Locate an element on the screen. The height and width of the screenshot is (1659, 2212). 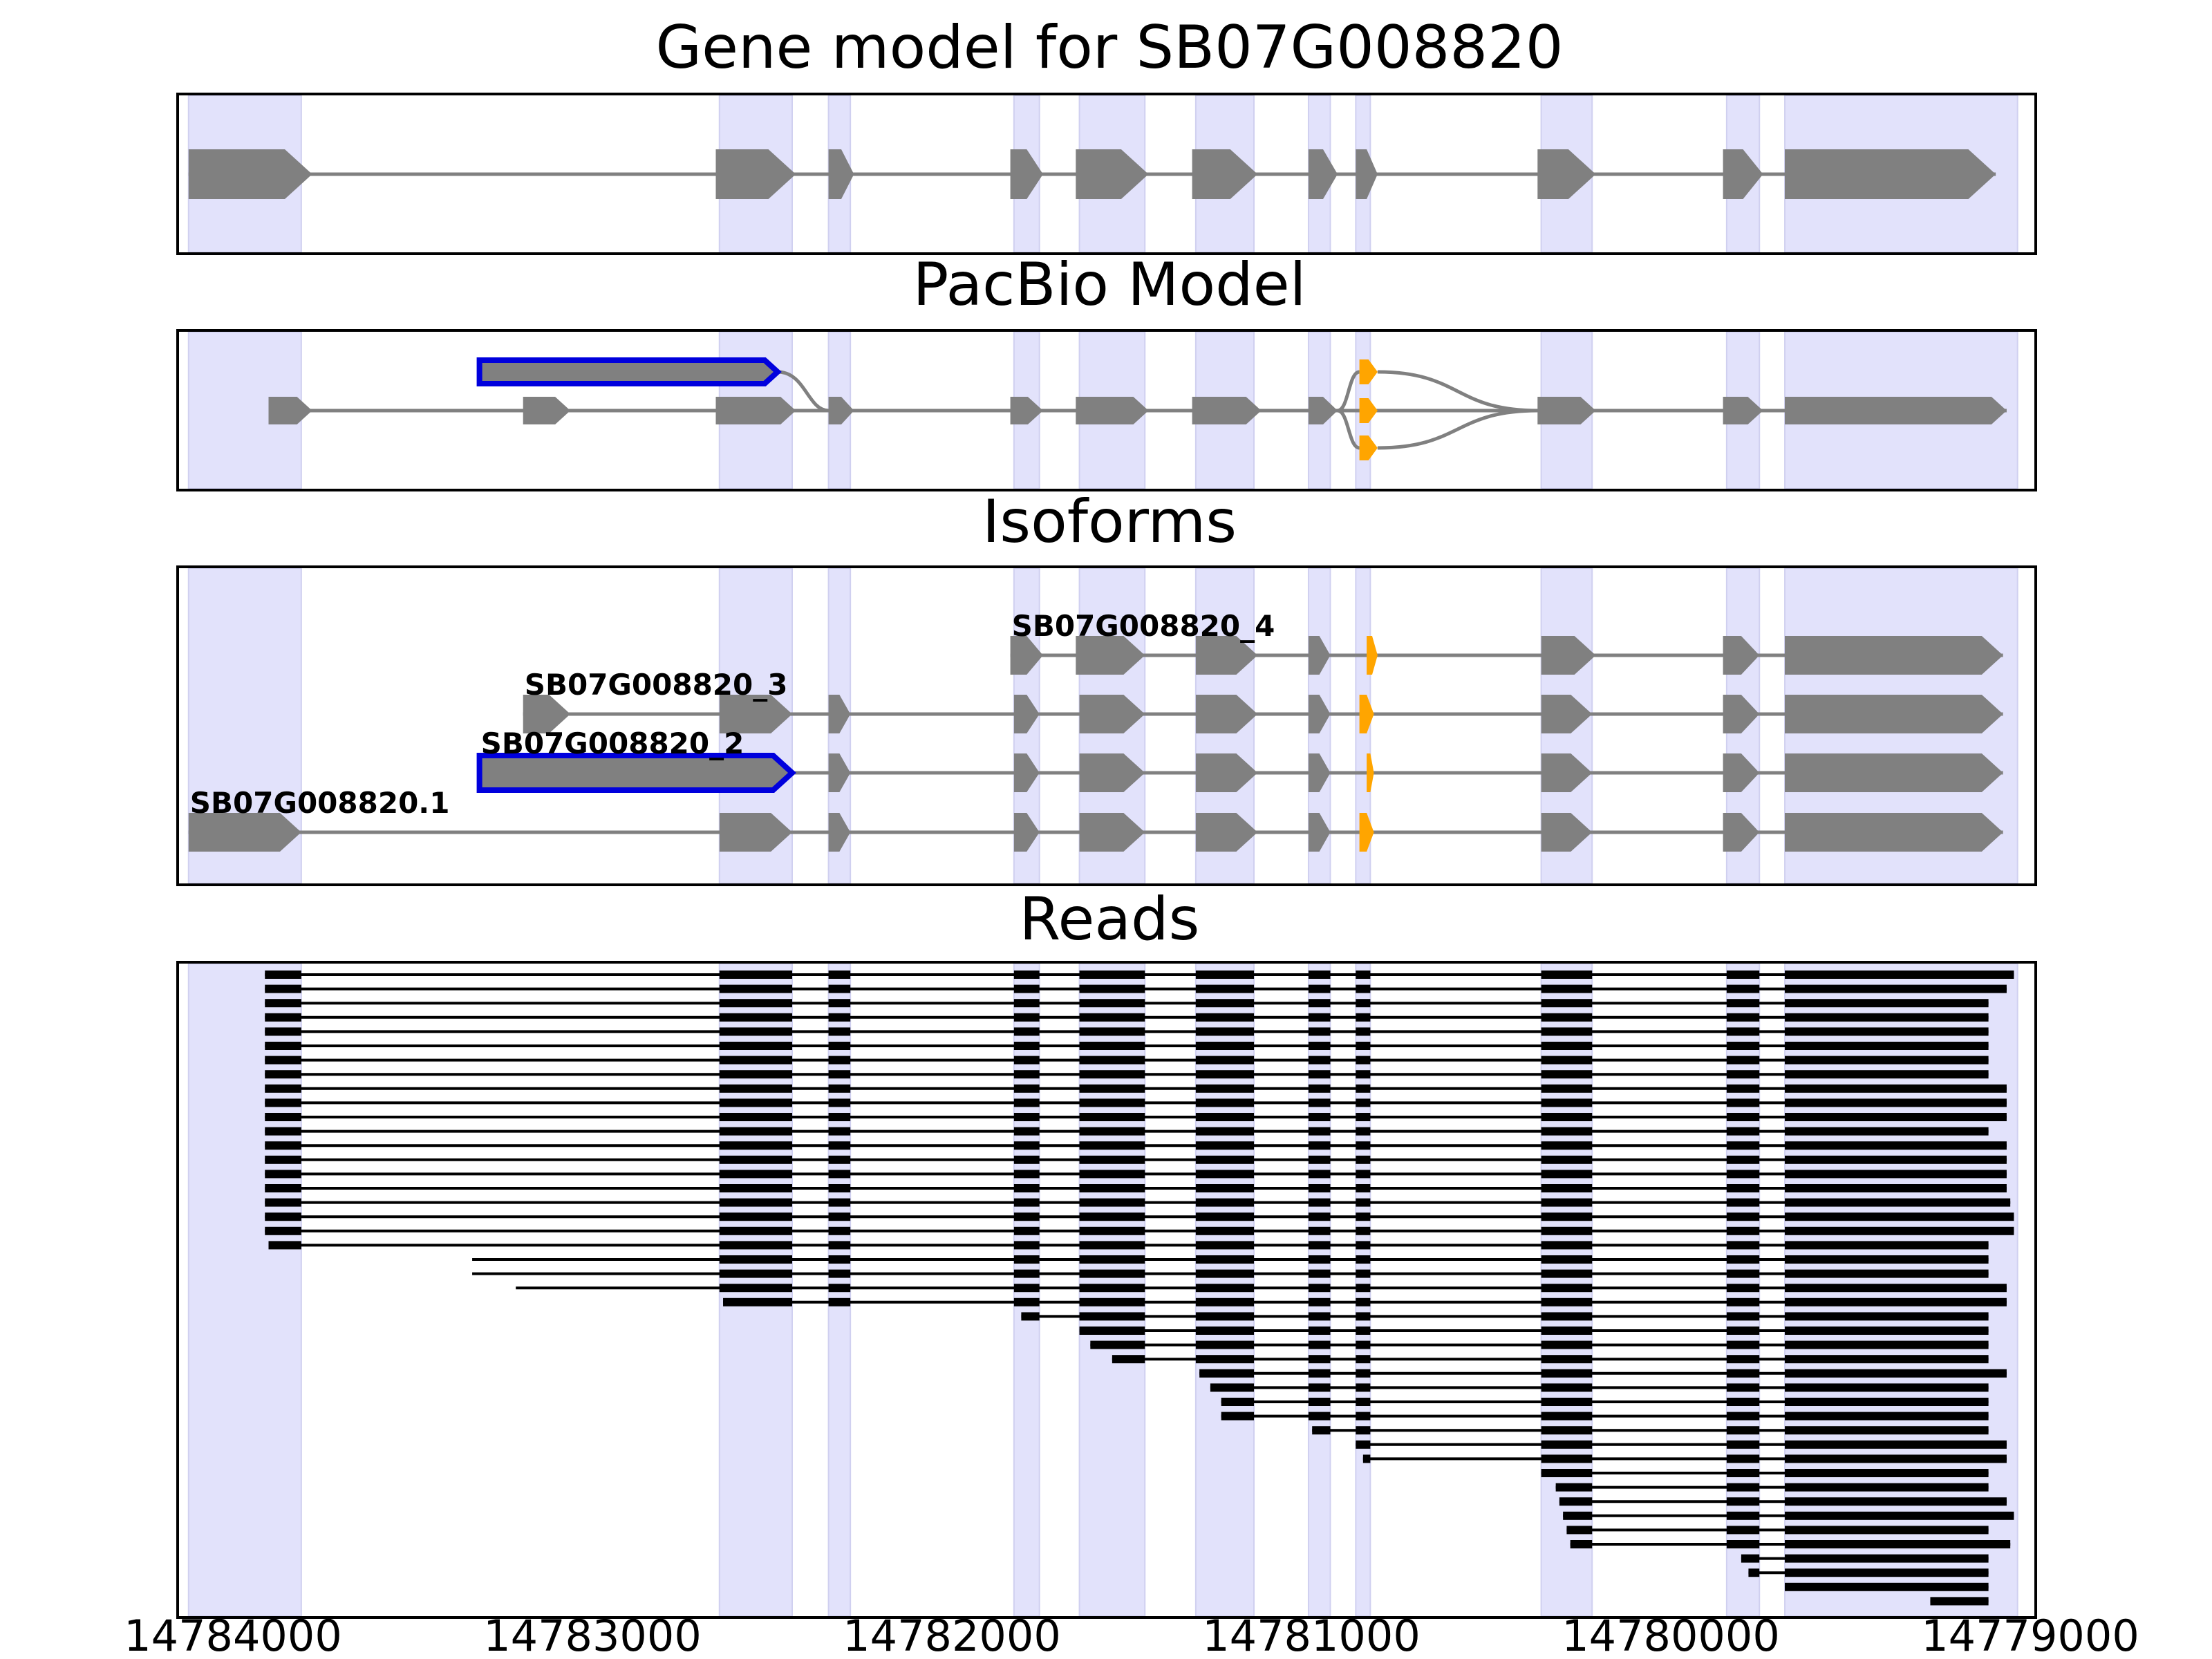
isoform-label: SB07G008820_3 is located at coordinates (656, 685).